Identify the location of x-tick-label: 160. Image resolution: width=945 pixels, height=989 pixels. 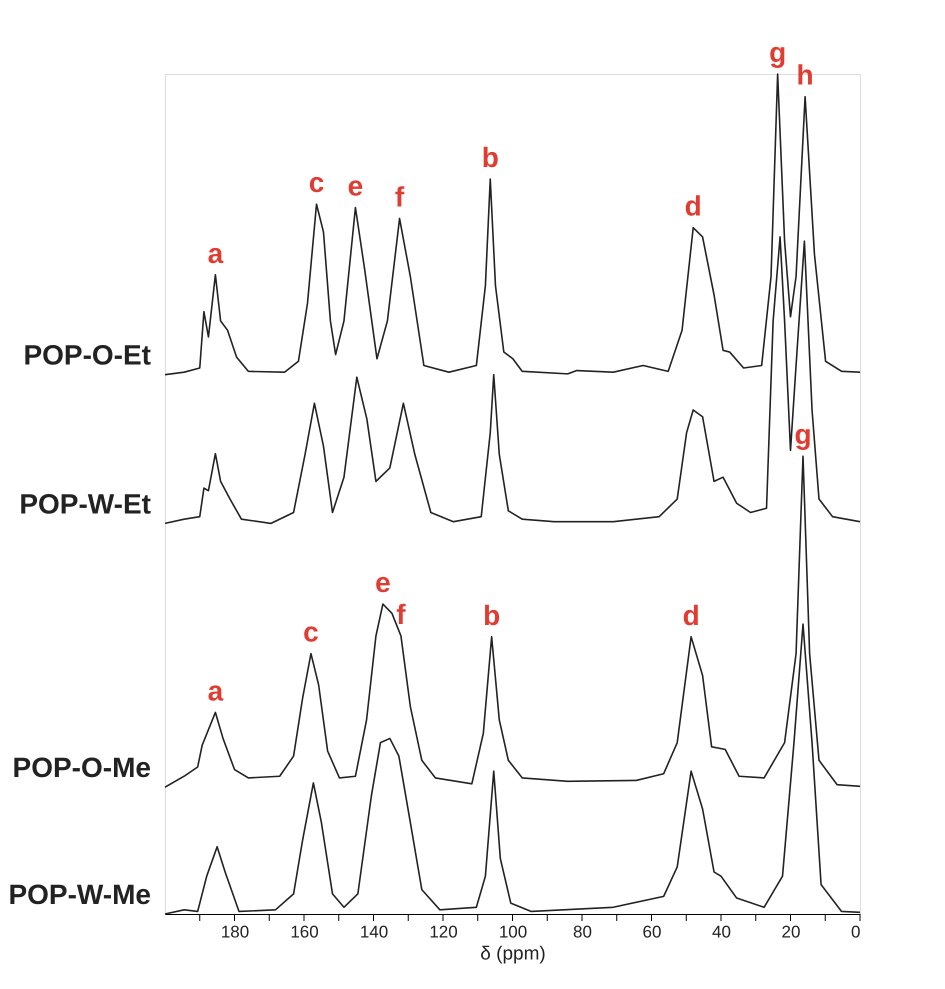
(304, 932).